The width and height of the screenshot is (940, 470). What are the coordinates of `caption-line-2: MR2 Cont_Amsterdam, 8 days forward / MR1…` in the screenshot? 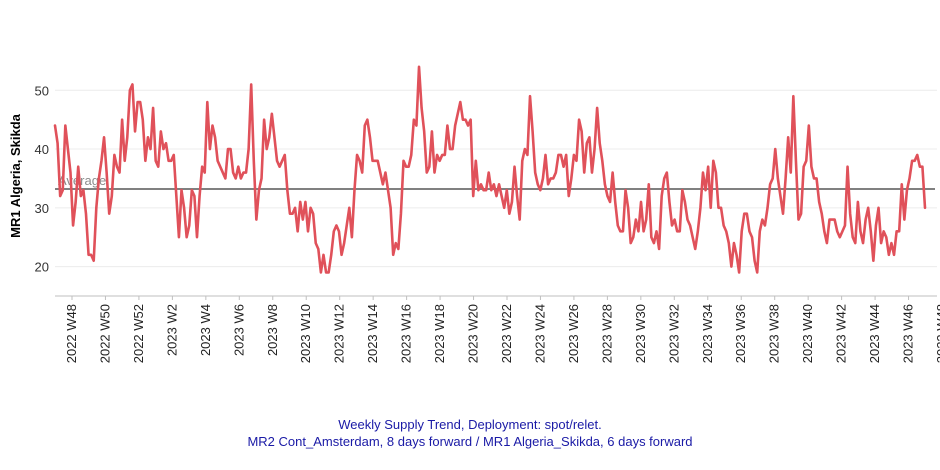 It's located at (470, 441).